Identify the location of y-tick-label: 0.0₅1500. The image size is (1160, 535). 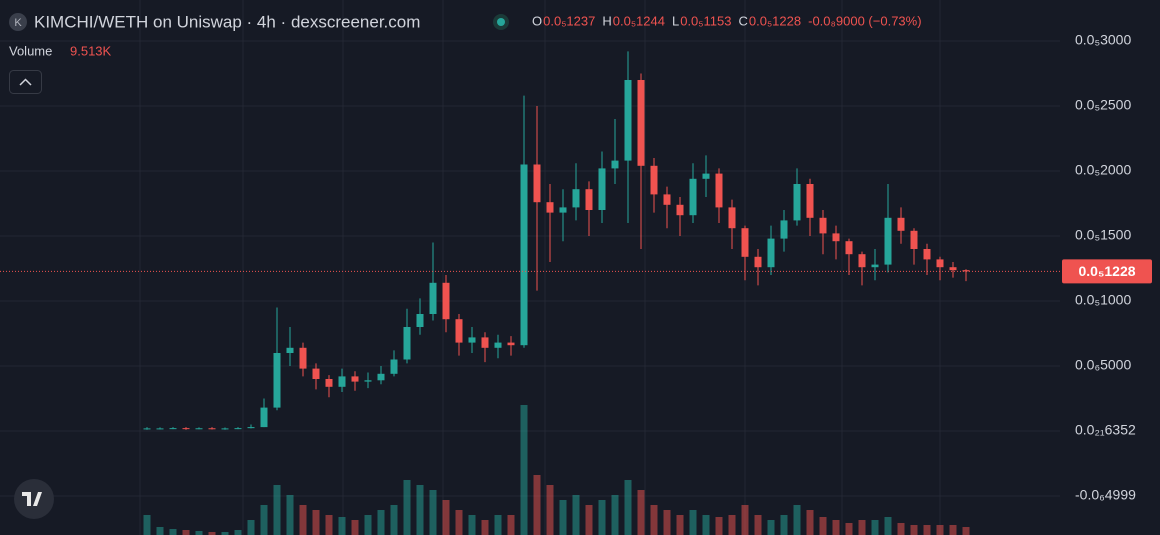
(1103, 235).